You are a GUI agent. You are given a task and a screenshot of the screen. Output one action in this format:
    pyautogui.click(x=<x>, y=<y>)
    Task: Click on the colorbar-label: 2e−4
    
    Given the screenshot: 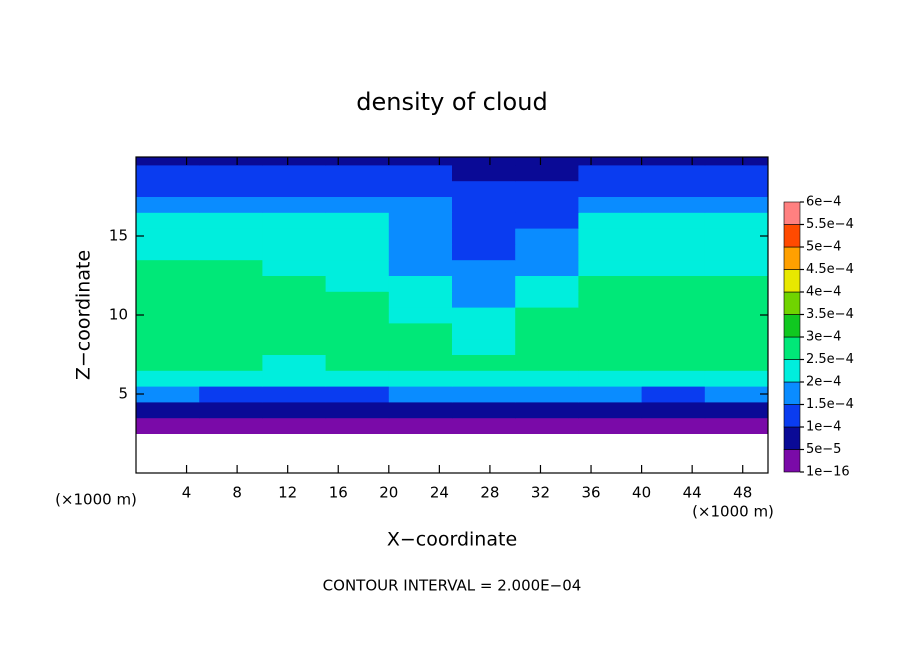 What is the action you would take?
    pyautogui.click(x=823, y=382)
    